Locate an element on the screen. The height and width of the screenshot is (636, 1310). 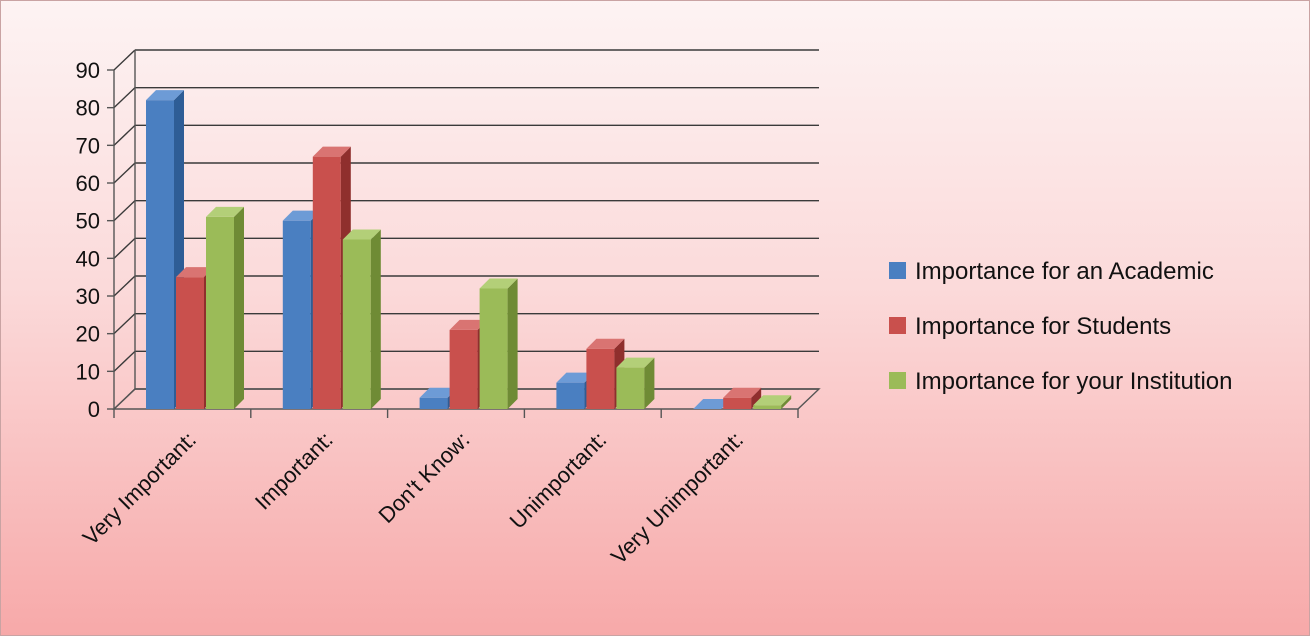
x-category-label: Unimportant: is located at coordinates (558, 480).